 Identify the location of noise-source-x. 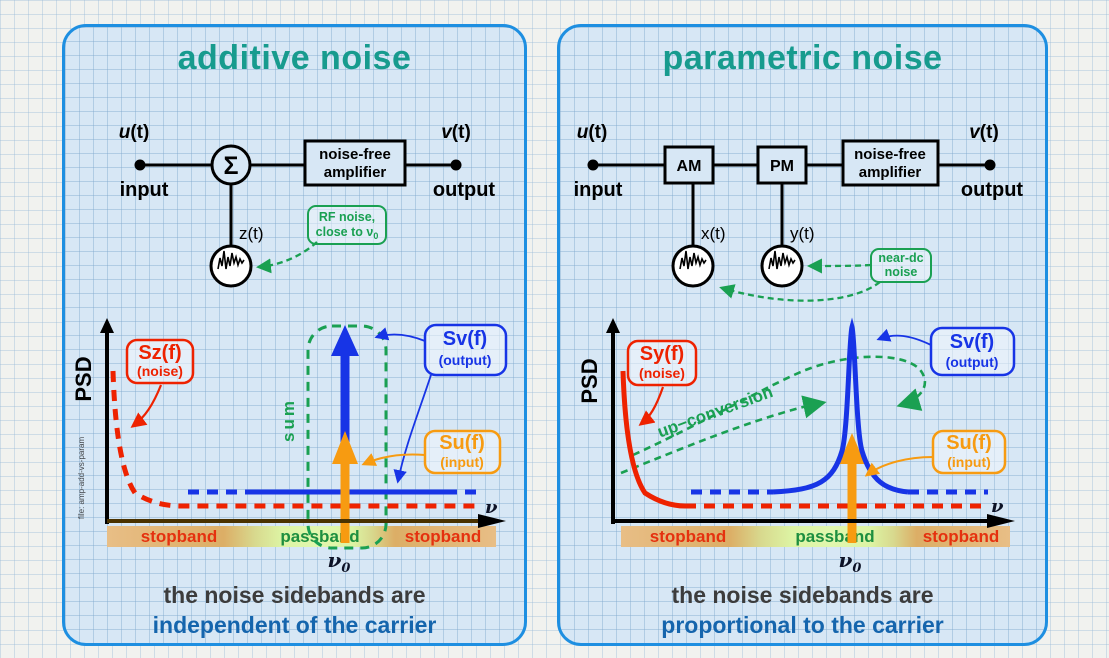
(693, 266).